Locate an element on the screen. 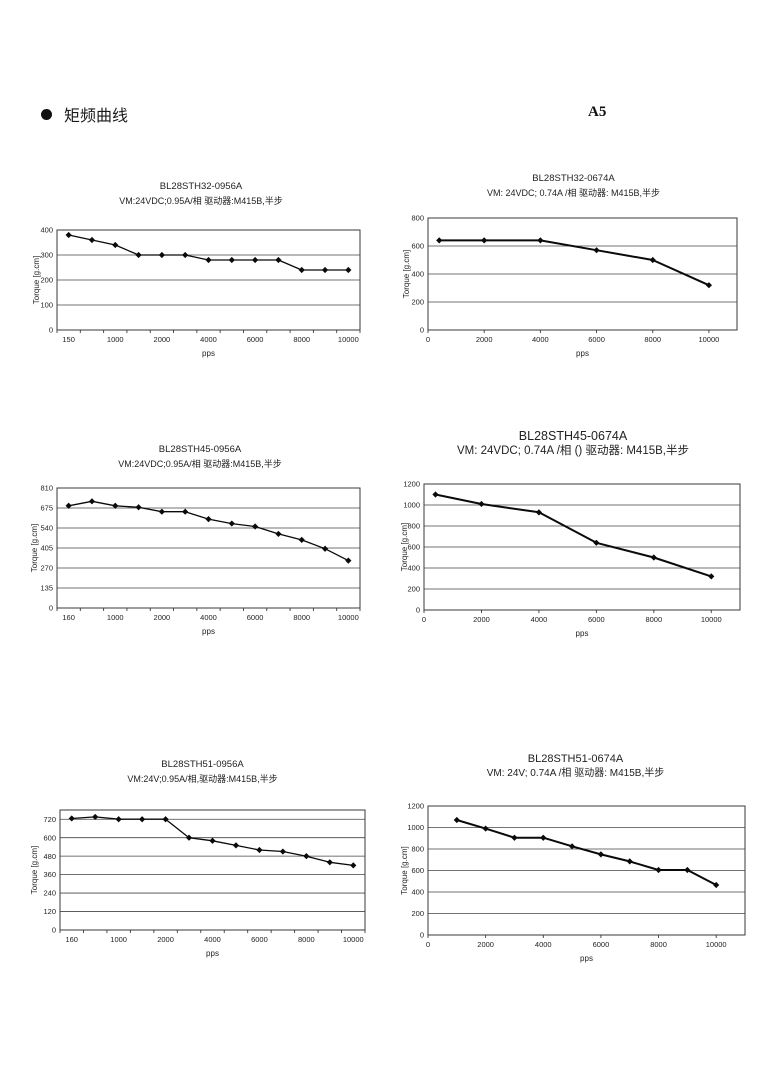  y-tick-label: 120 is located at coordinates (49, 911).